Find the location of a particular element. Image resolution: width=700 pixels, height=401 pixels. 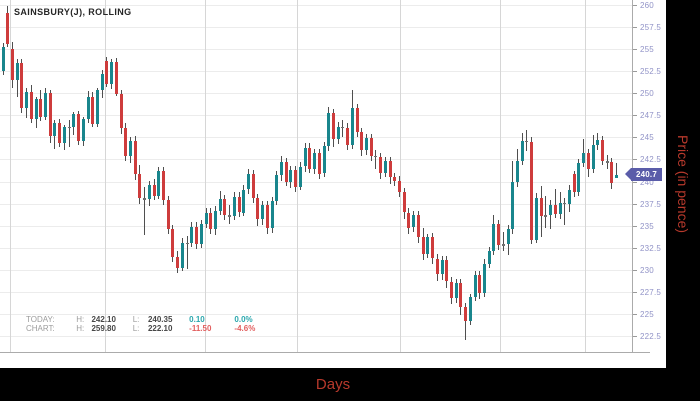

x-axis-title-bar: Days is located at coordinates (333, 384).